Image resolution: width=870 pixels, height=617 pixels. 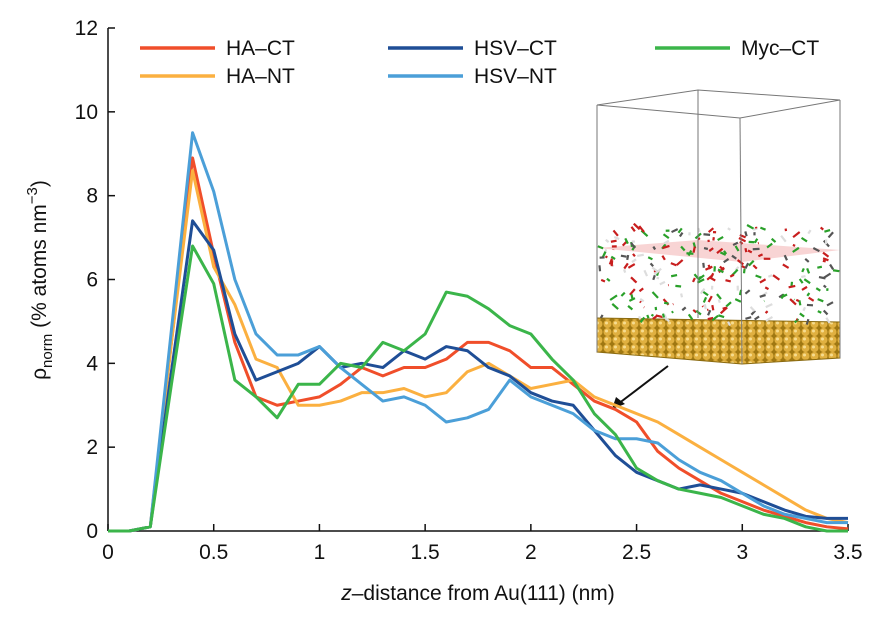 What do you see at coordinates (483, 593) in the screenshot?
I see `x-label-text: –distance from Au(111) (nm)` at bounding box center [483, 593].